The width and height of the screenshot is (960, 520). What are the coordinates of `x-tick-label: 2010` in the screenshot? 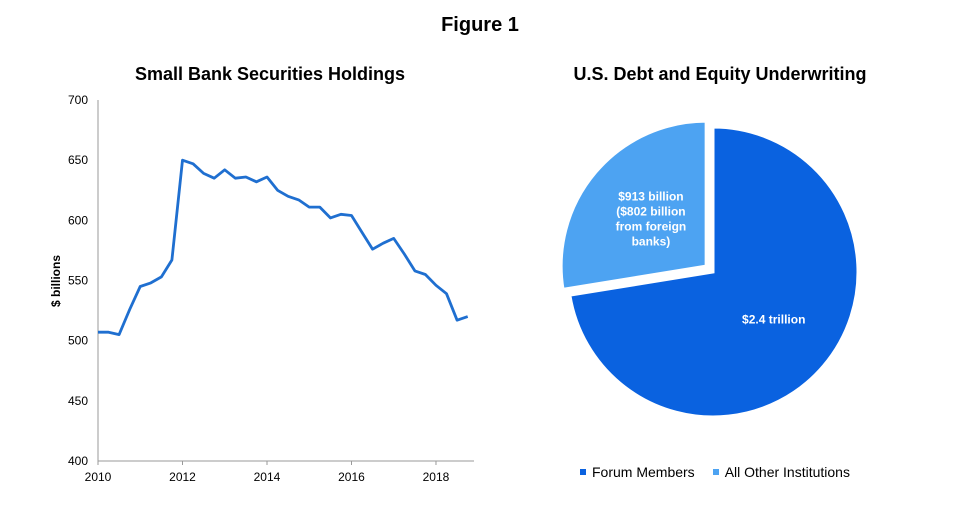 It's located at (98, 477).